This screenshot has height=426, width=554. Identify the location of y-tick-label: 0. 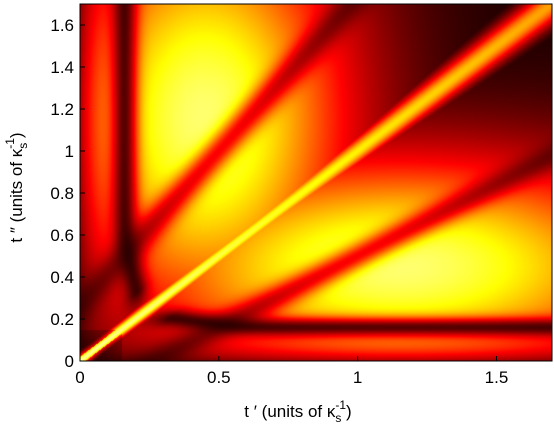
(69, 361).